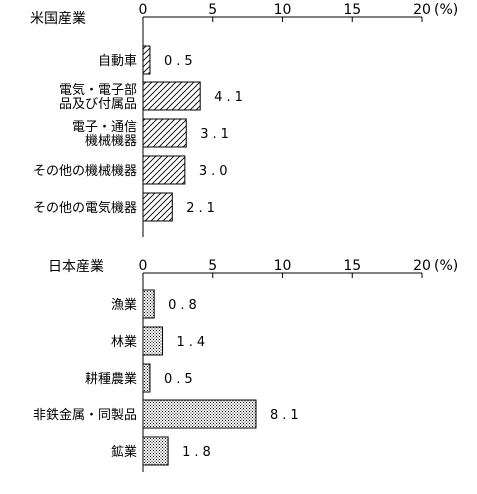 This screenshot has height=494, width=477. I want to click on value-label: 4.1, so click(230, 97).